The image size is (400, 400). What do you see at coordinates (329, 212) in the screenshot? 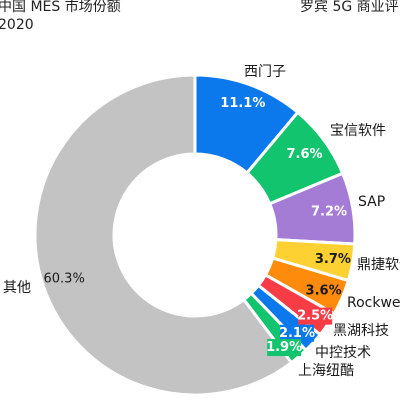
I see `value-label-sap: 7.2%` at bounding box center [329, 212].